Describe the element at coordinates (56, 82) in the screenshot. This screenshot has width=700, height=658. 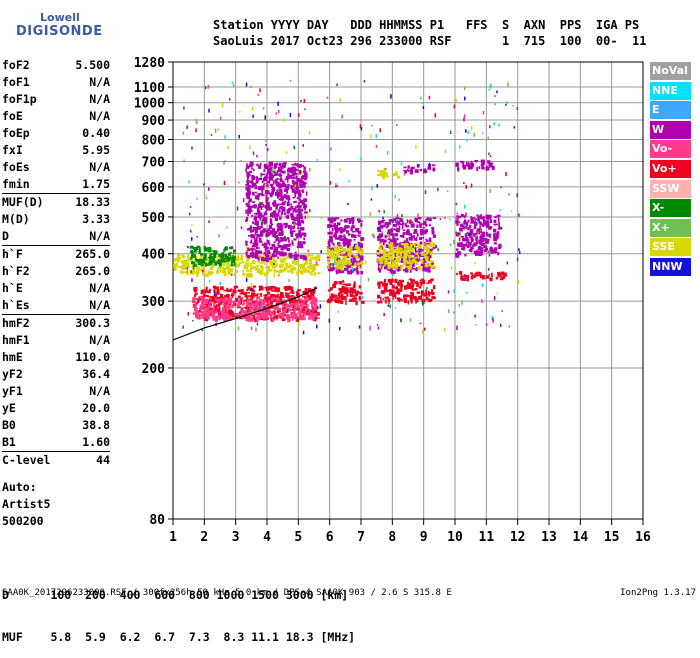
I see `param-row: foF1 N/A` at that location.